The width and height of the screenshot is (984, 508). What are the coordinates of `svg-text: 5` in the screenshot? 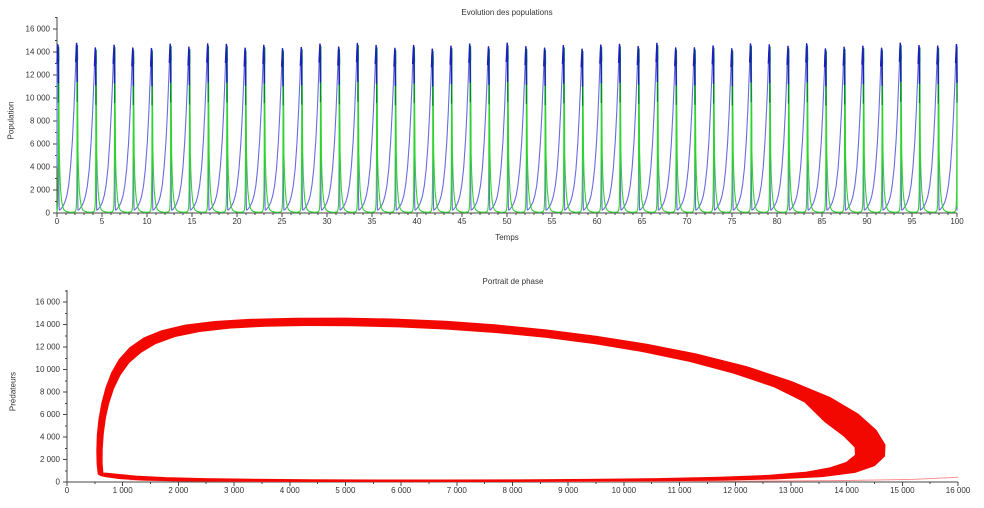 It's located at (102, 221).